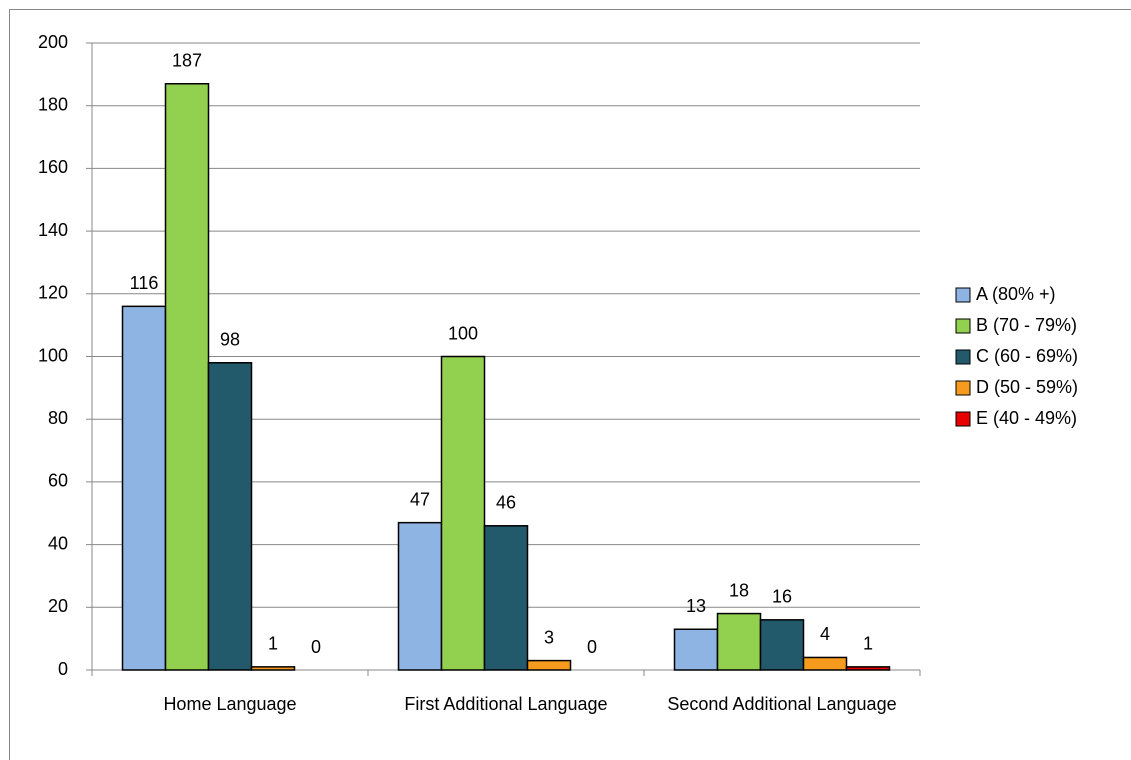 This screenshot has width=1131, height=760. What do you see at coordinates (58, 481) in the screenshot?
I see `y-tick-label: 60` at bounding box center [58, 481].